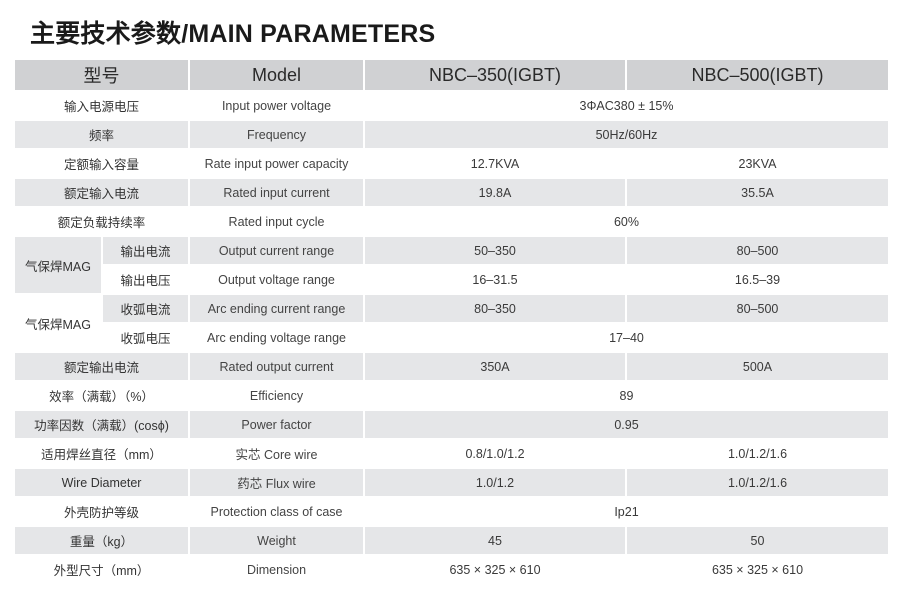 This screenshot has width=900, height=600. I want to click on row-label-cn: 额定负载持续率, so click(101, 221).